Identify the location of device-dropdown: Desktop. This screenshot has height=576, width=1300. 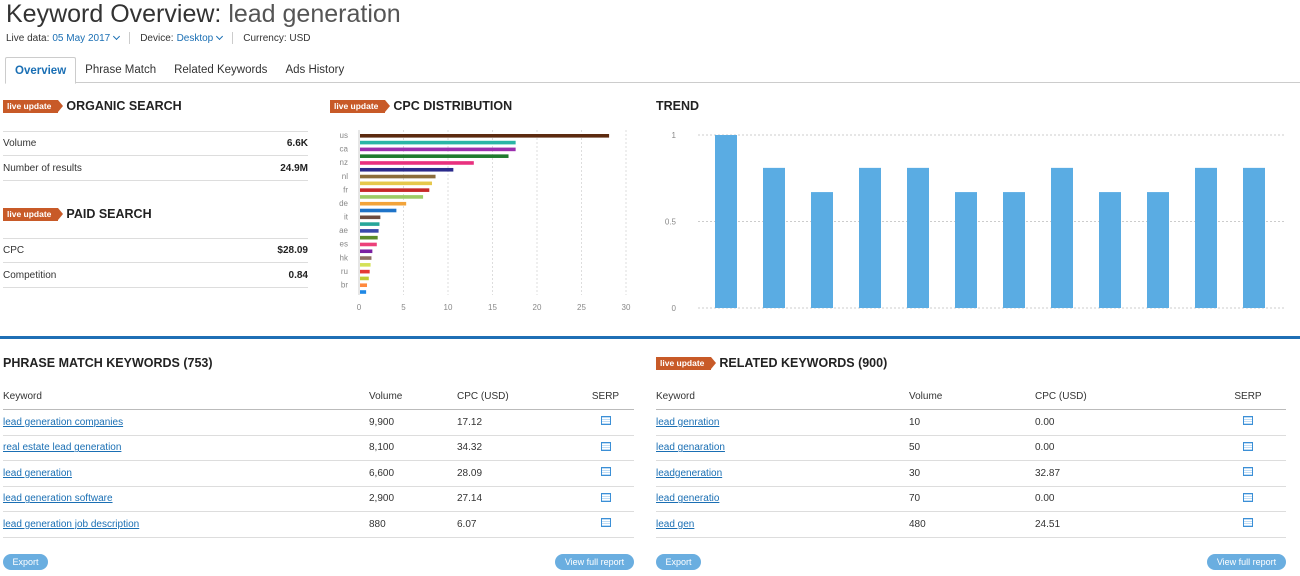
(195, 38).